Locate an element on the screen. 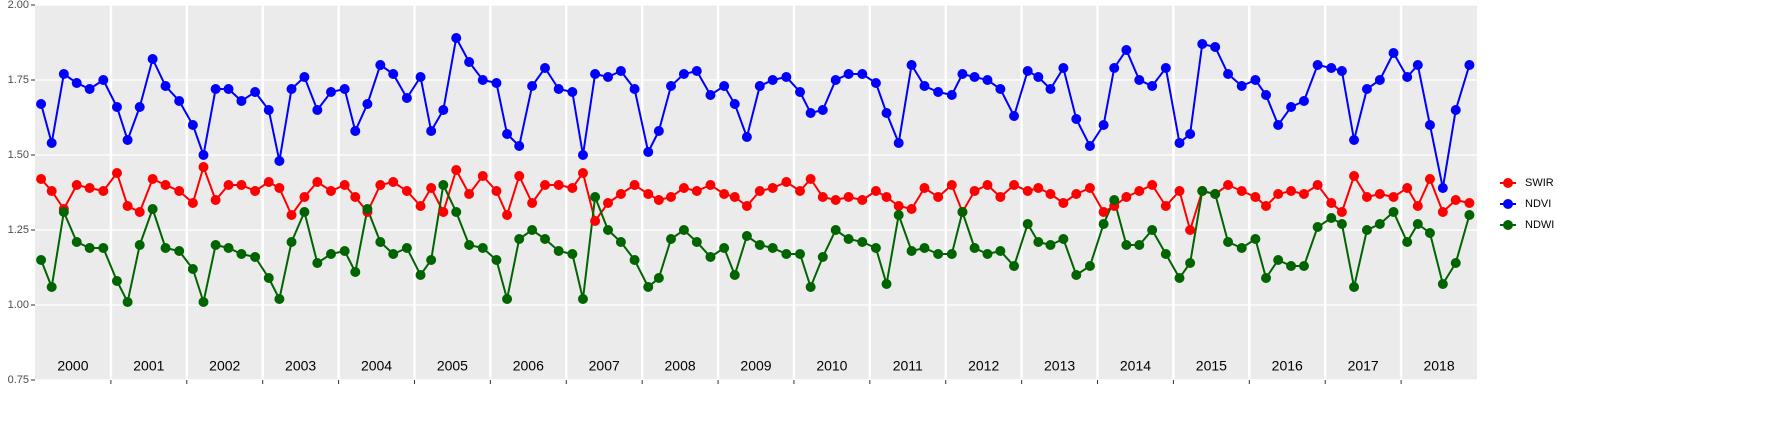 The image size is (1773, 442). year-label: 2003 is located at coordinates (300, 366).